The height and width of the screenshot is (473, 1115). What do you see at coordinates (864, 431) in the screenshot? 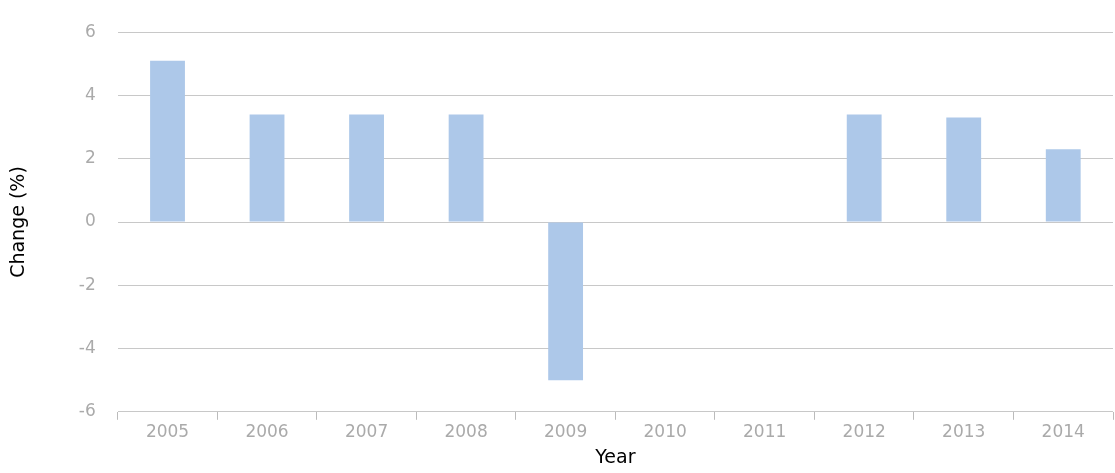
I see `x-tick-label: 2012` at bounding box center [864, 431].